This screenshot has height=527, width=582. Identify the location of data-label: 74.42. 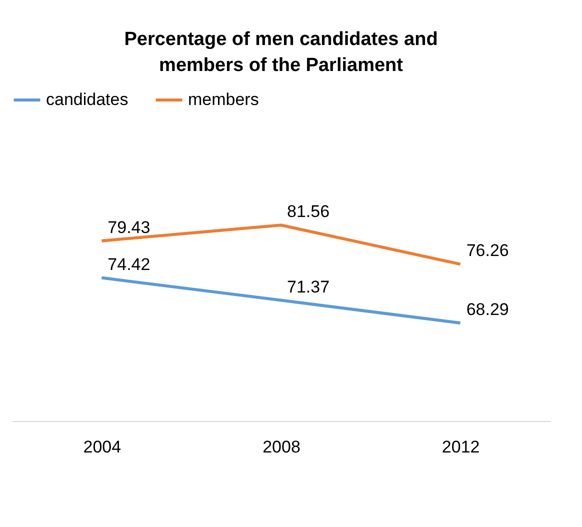
(129, 264).